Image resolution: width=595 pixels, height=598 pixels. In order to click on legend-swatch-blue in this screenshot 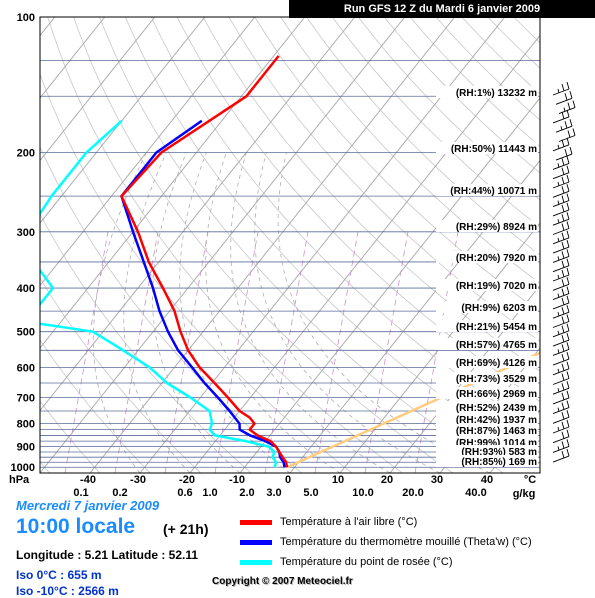, I will do `click(256, 542)`.